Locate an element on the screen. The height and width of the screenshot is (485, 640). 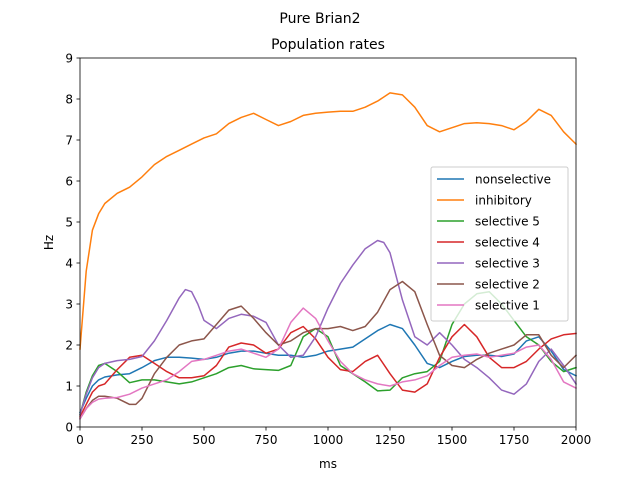
x-tick-label: 1000 is located at coordinates (328, 440).